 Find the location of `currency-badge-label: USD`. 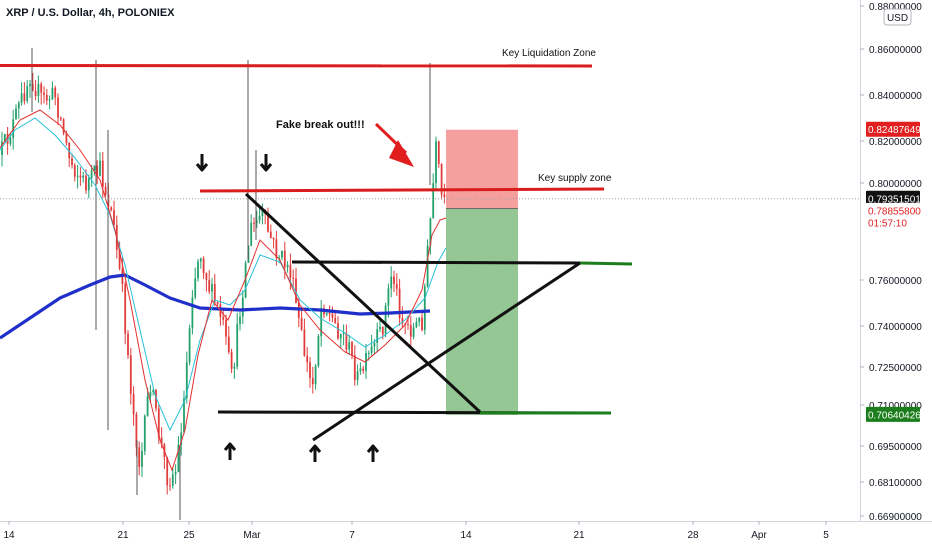

currency-badge-label: USD is located at coordinates (897, 18).